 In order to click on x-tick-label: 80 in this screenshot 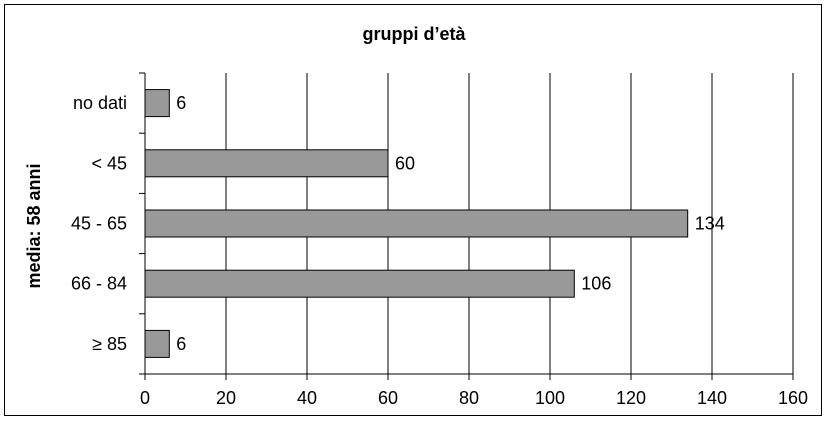, I will do `click(469, 398)`.